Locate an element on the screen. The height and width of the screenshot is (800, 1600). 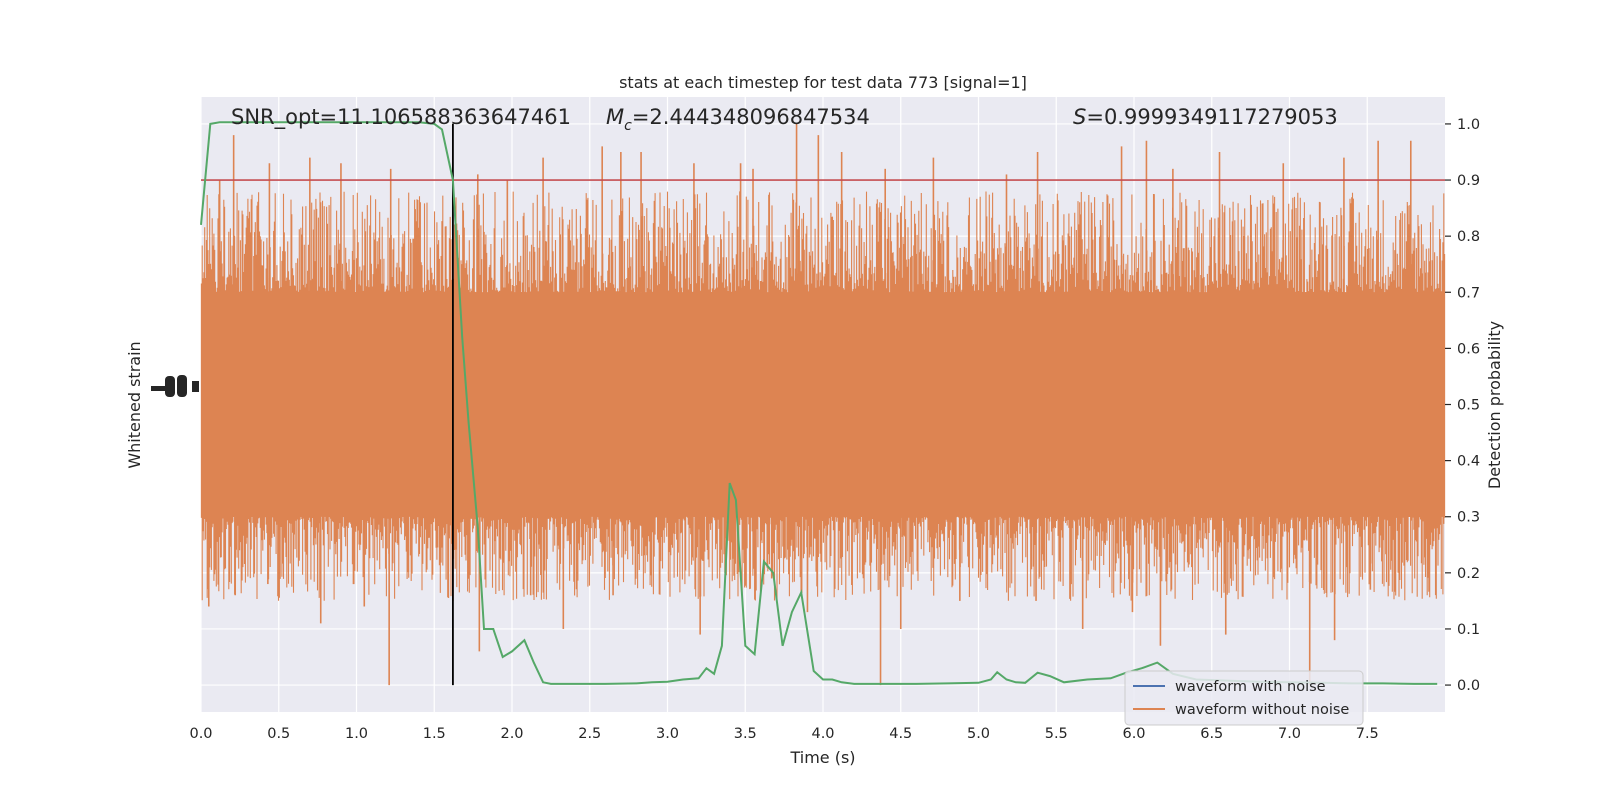
x-tick-label-10: 5.0 is located at coordinates (978, 734).